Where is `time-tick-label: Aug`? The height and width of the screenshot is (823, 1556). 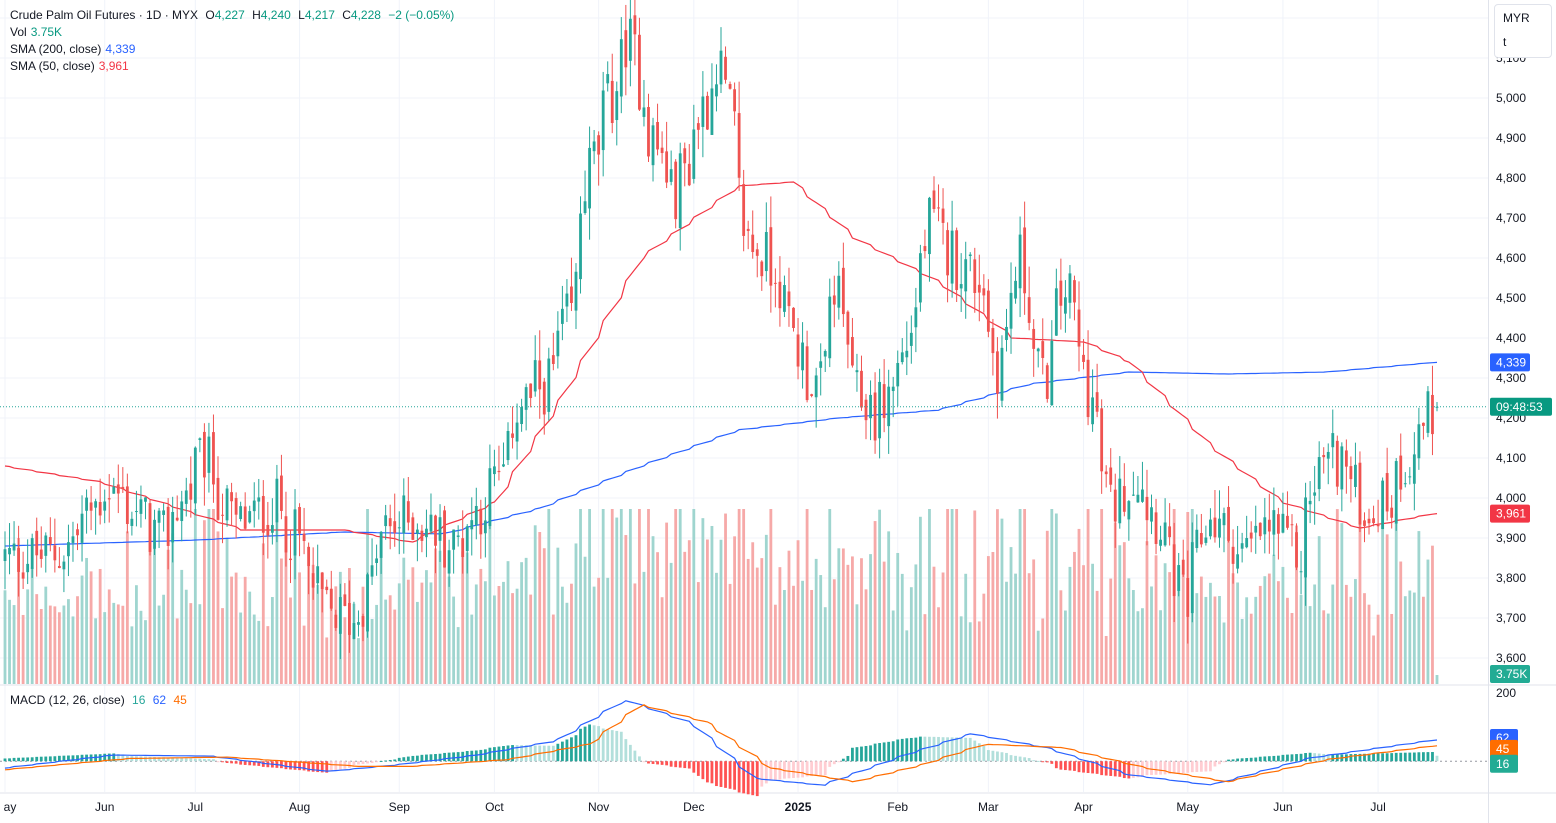
time-tick-label: Aug is located at coordinates (299, 807).